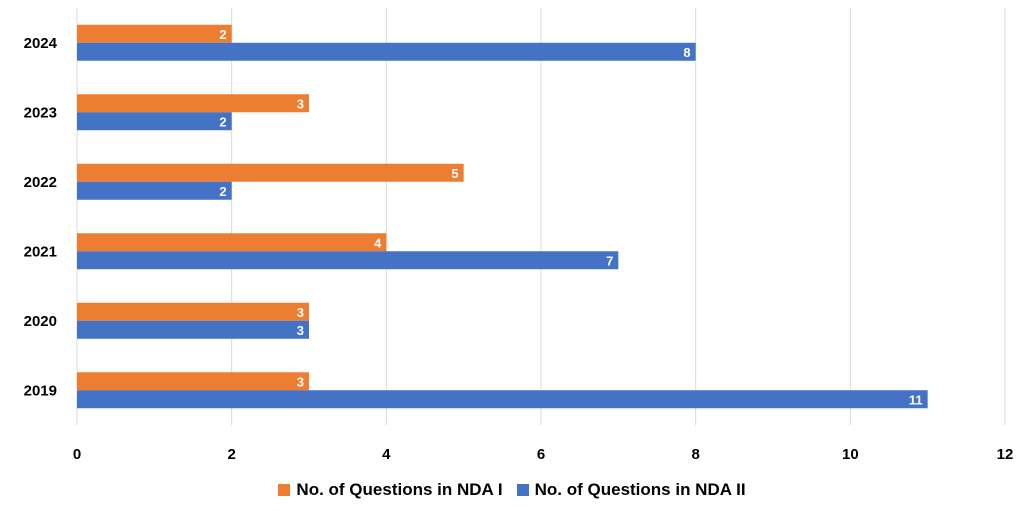  What do you see at coordinates (40, 390) in the screenshot?
I see `y-tick-label-2019: 2019` at bounding box center [40, 390].